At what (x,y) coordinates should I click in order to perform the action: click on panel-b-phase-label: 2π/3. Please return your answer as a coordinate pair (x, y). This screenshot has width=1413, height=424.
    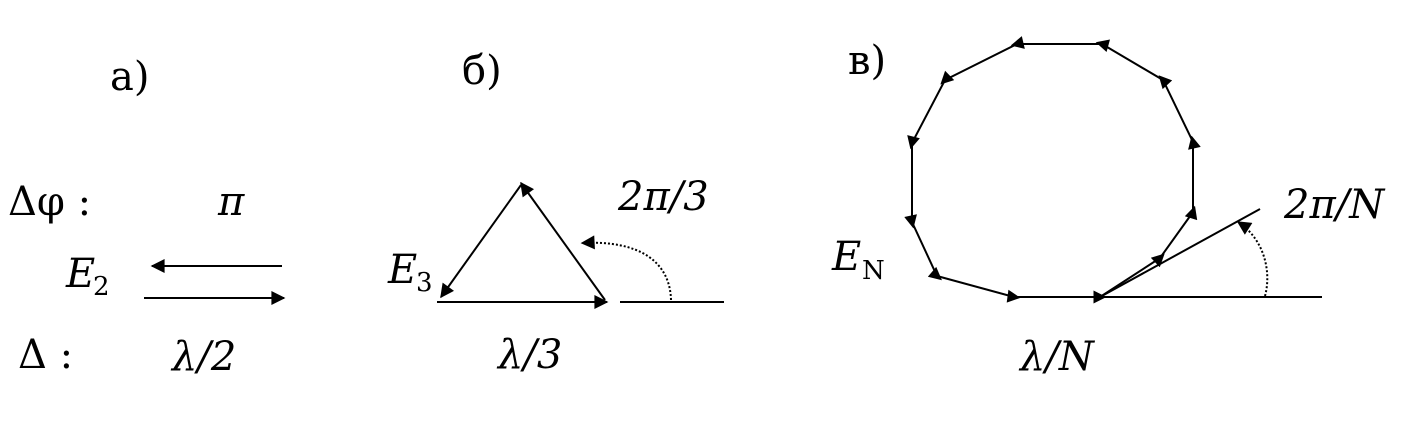
    Looking at the image, I should click on (663, 197).